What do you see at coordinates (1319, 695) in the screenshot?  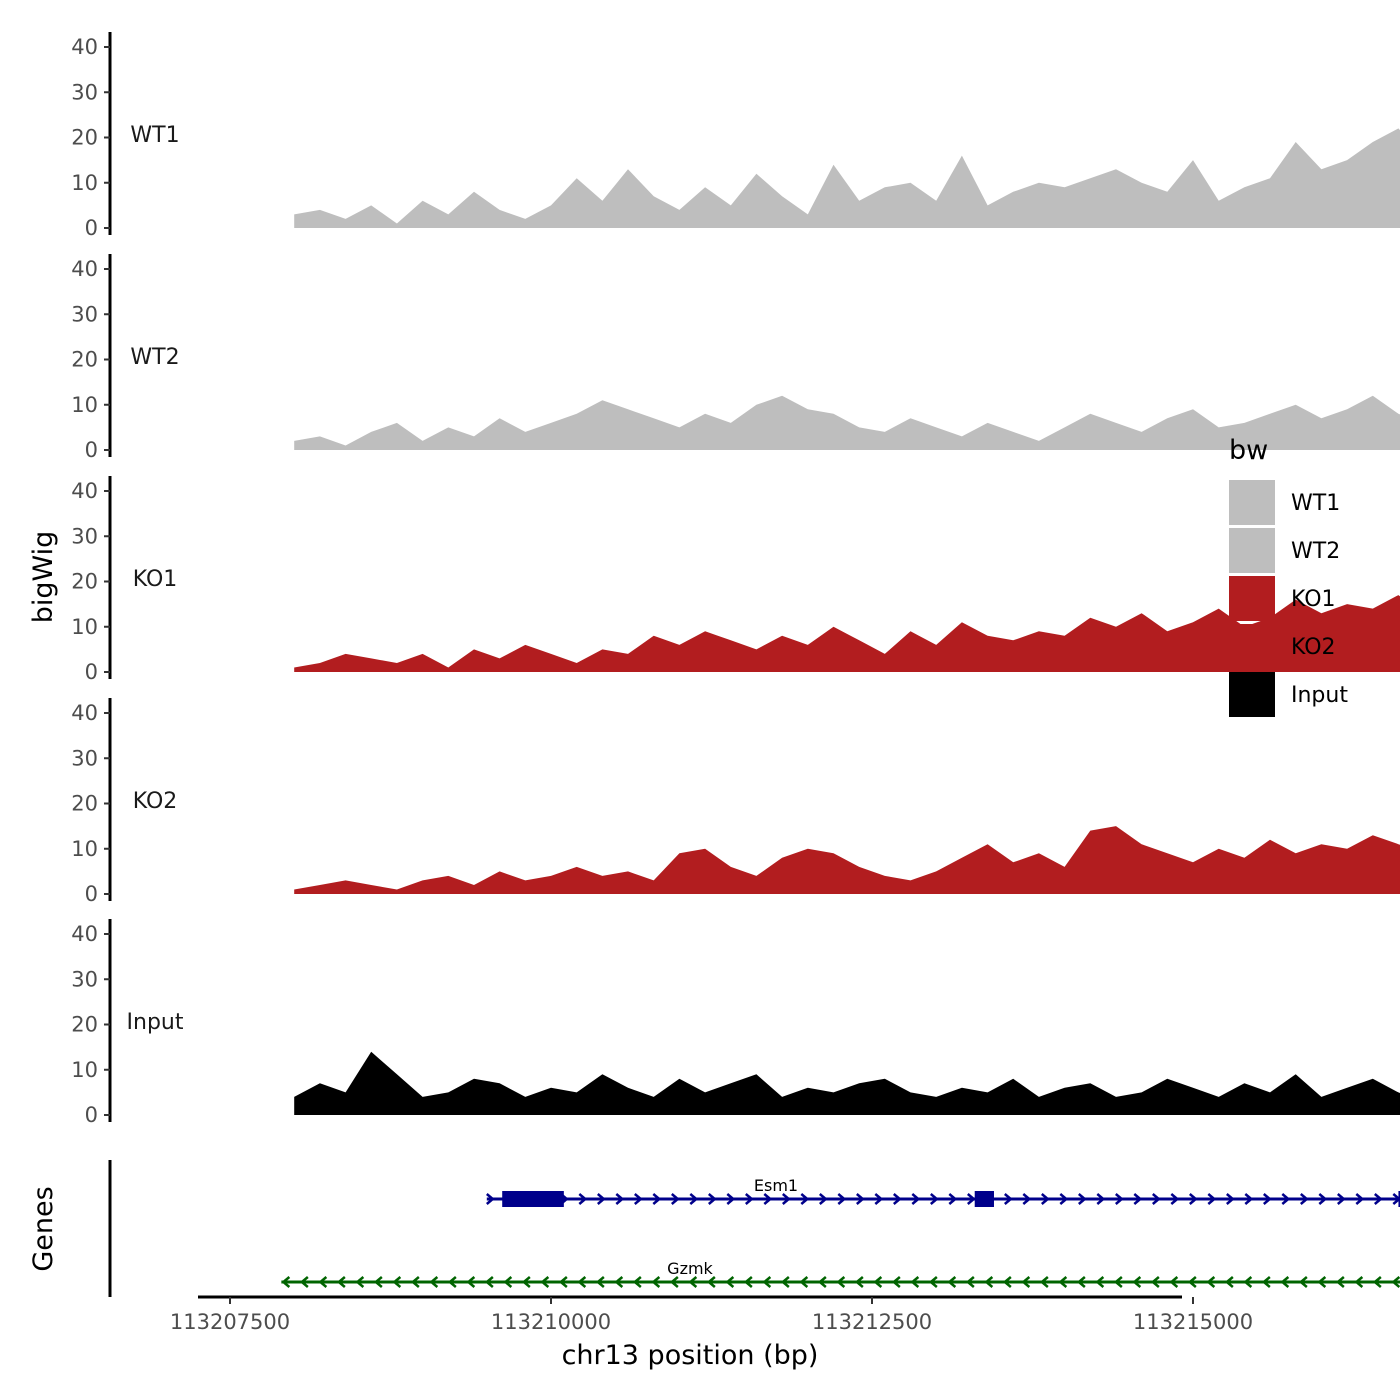 I see `legend-label: Input` at bounding box center [1319, 695].